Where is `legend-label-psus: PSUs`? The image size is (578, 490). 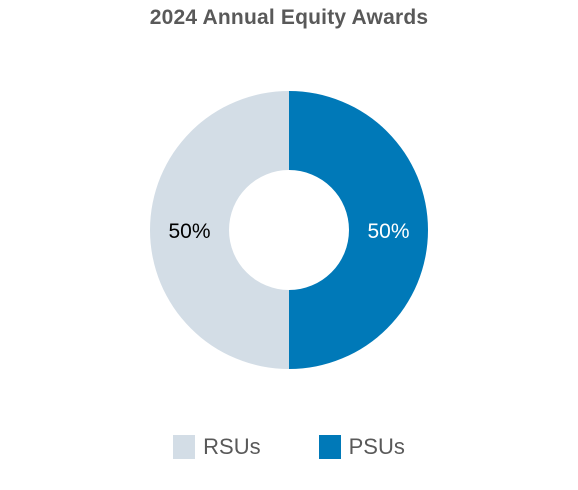
legend-label-psus: PSUs is located at coordinates (376, 446).